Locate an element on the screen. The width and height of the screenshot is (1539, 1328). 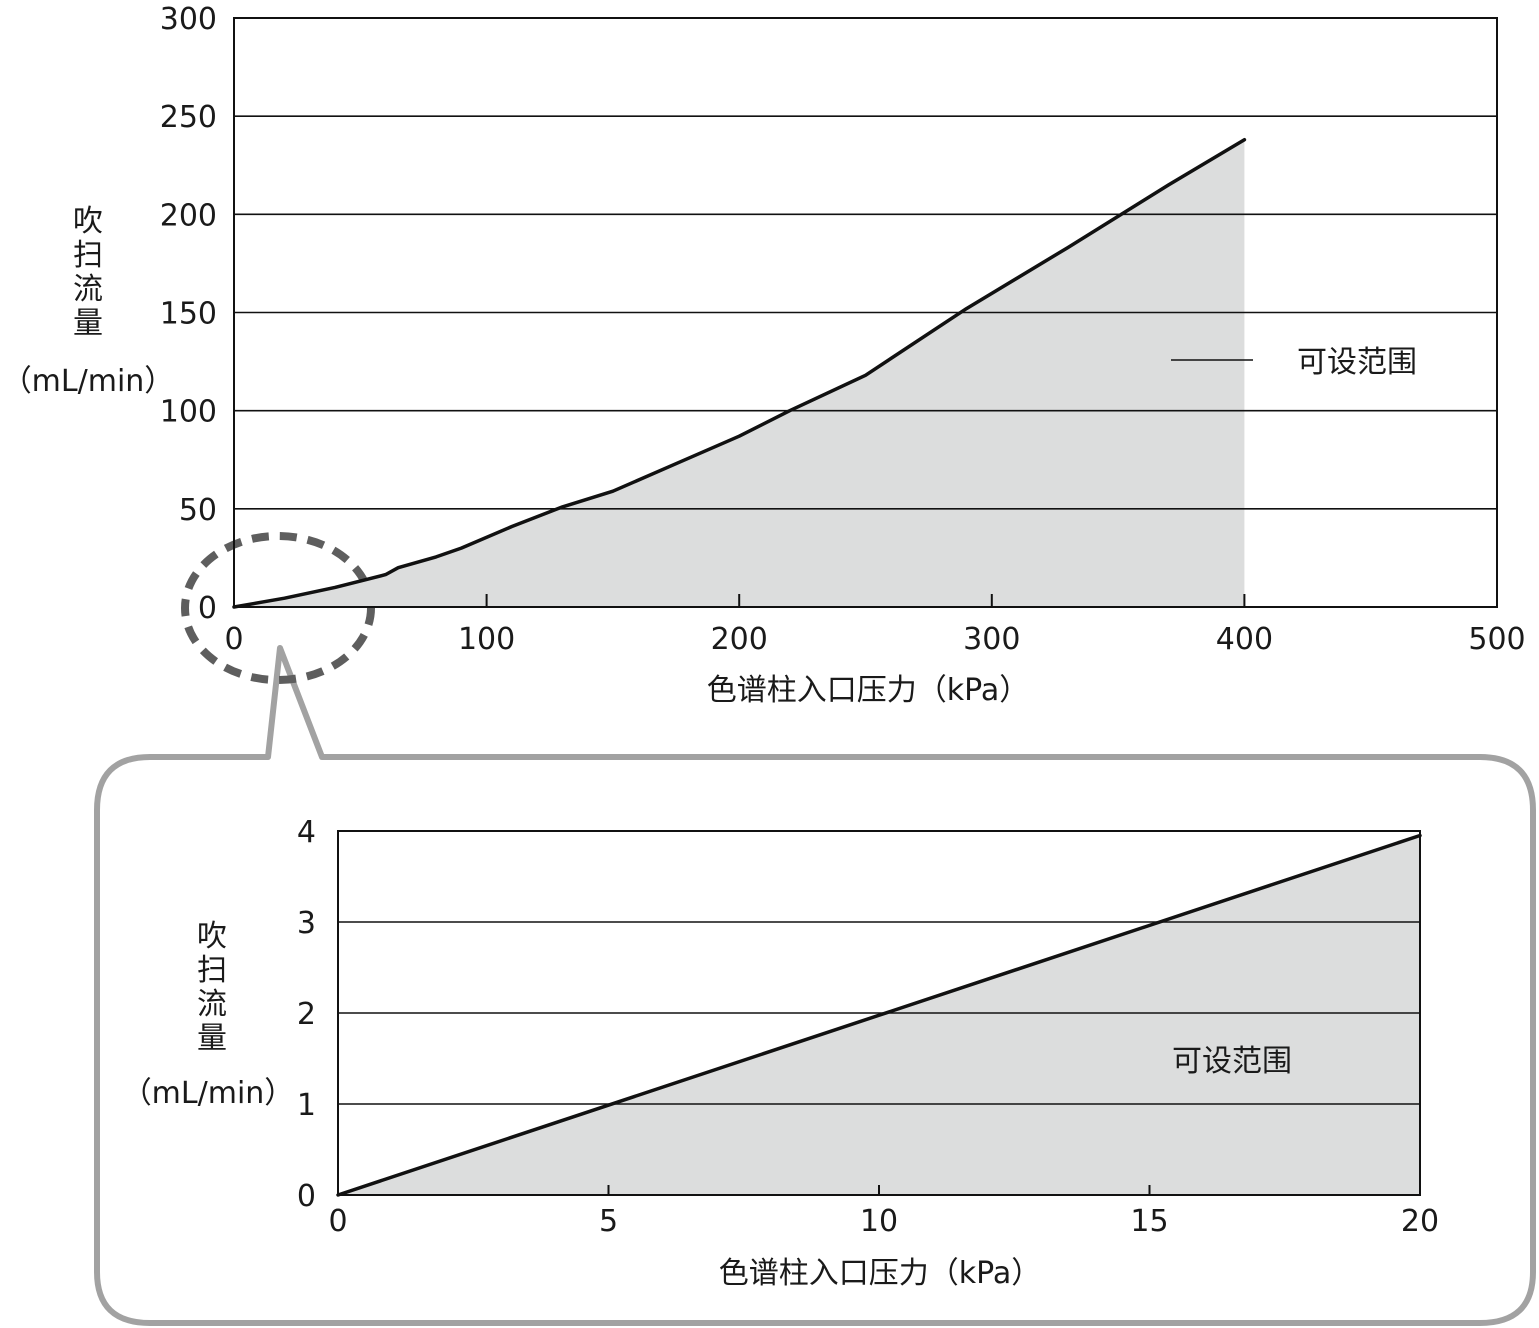
main-y-tick-label-150: 150 is located at coordinates (188, 314).